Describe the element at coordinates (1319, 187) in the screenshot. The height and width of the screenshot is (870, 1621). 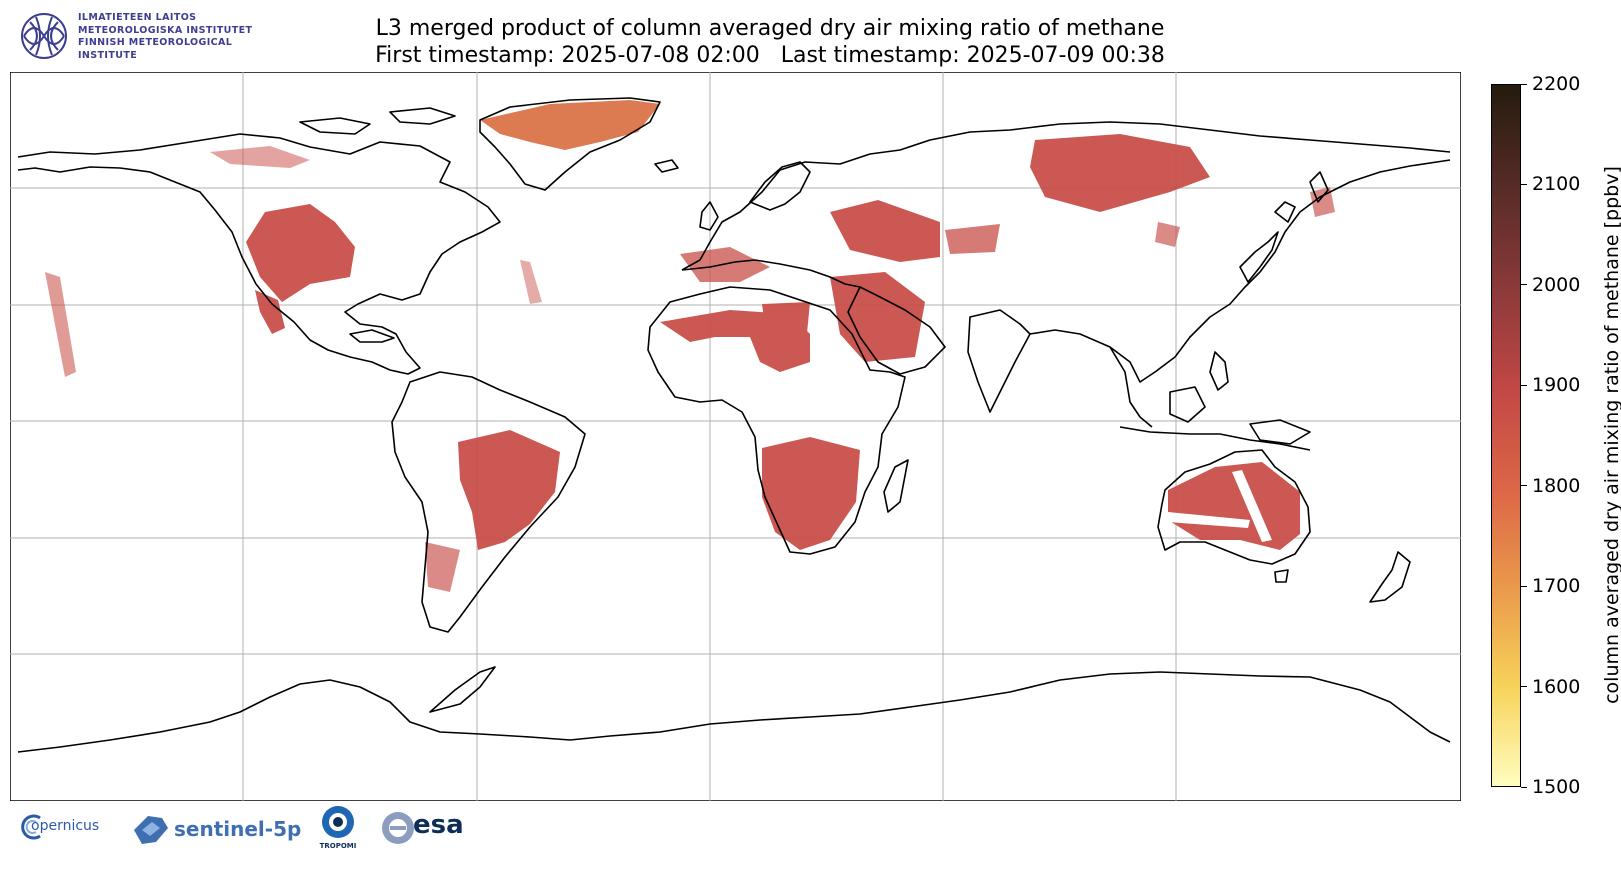
I see `coastline-sakhalin` at that location.